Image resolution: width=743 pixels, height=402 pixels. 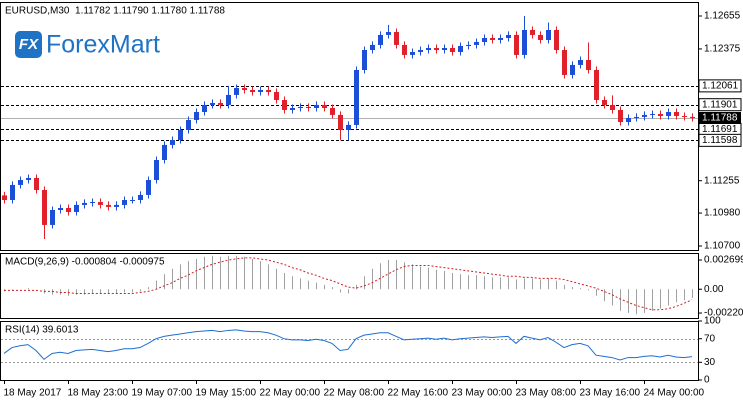 I want to click on logo-name: ForexMart, so click(x=103, y=45).